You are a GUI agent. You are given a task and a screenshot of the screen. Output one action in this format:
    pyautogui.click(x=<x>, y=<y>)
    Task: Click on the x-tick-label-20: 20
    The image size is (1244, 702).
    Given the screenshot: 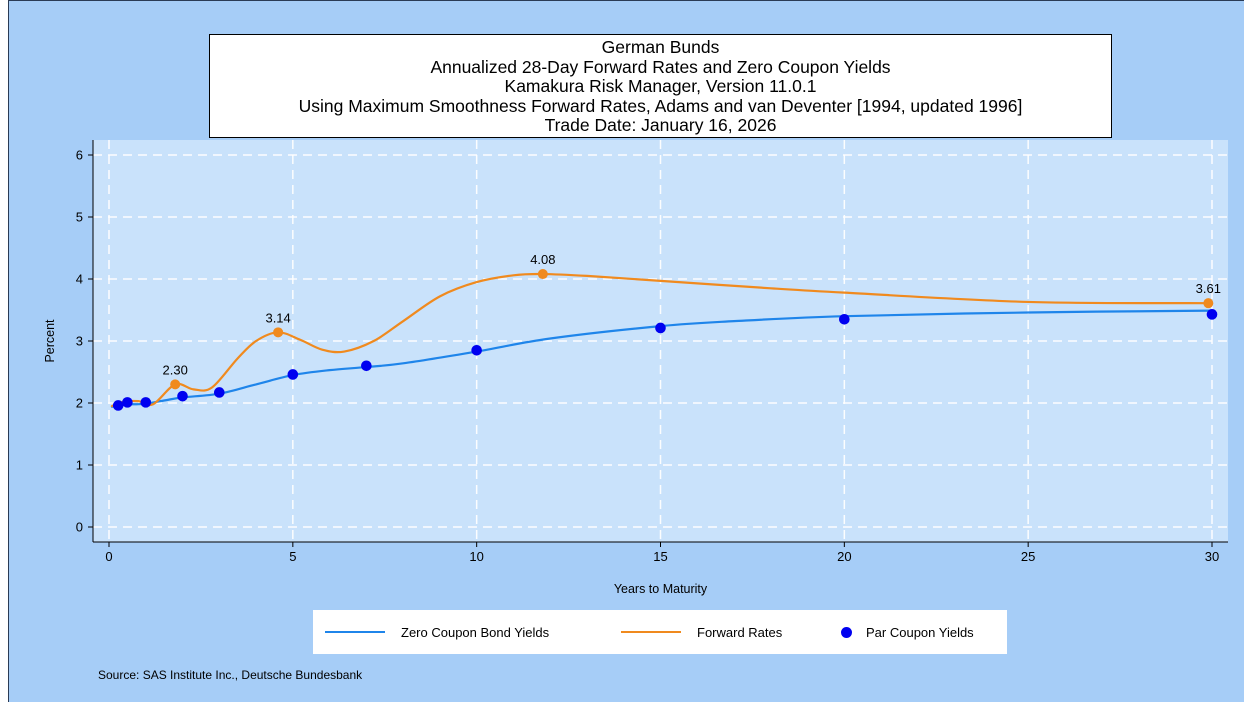 What is the action you would take?
    pyautogui.click(x=844, y=556)
    